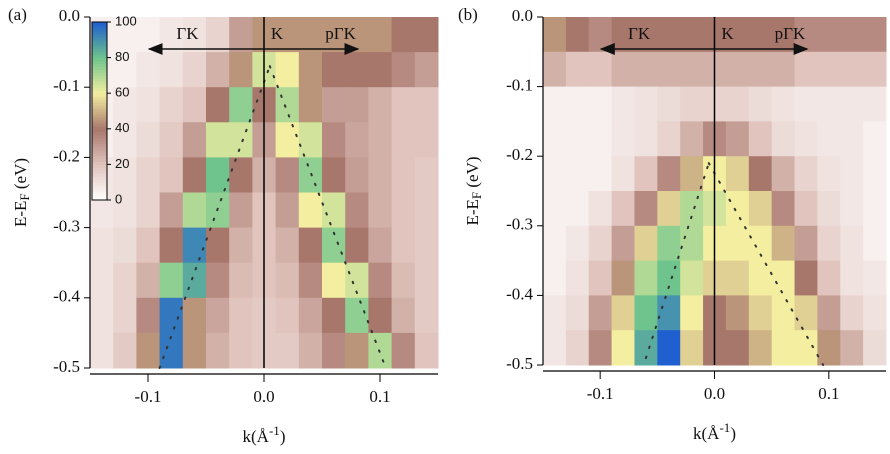 The width and height of the screenshot is (890, 454). What do you see at coordinates (727, 33) in the screenshot?
I see `annotation: K` at bounding box center [727, 33].